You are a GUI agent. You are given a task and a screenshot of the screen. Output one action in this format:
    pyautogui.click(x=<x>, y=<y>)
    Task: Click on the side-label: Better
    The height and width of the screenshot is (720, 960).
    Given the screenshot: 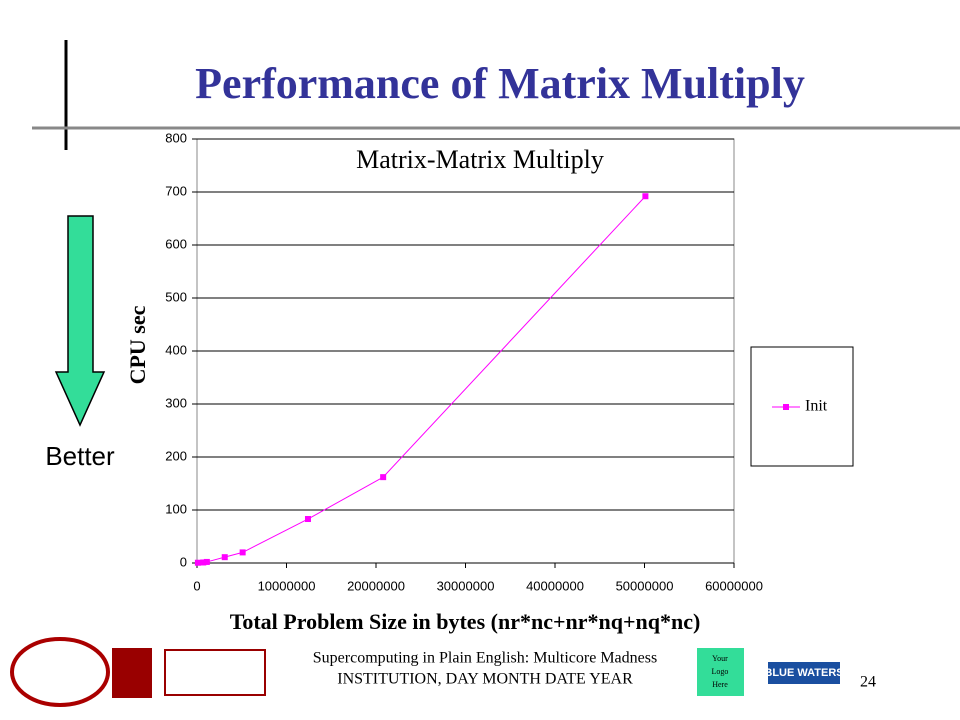 What is the action you would take?
    pyautogui.click(x=80, y=456)
    